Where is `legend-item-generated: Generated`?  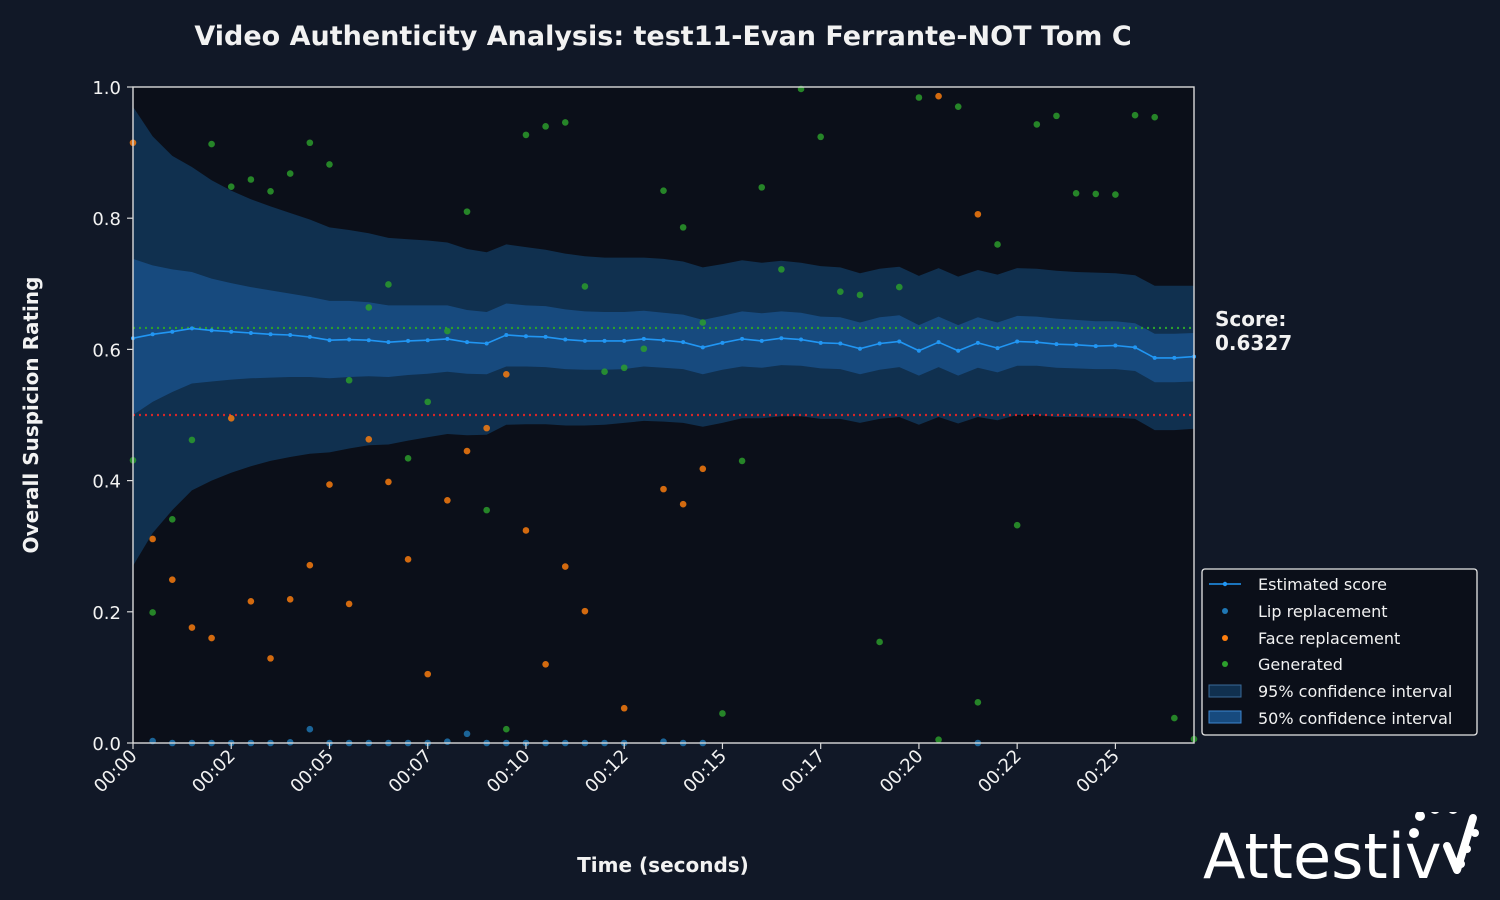 legend-item-generated: Generated is located at coordinates (1282, 664).